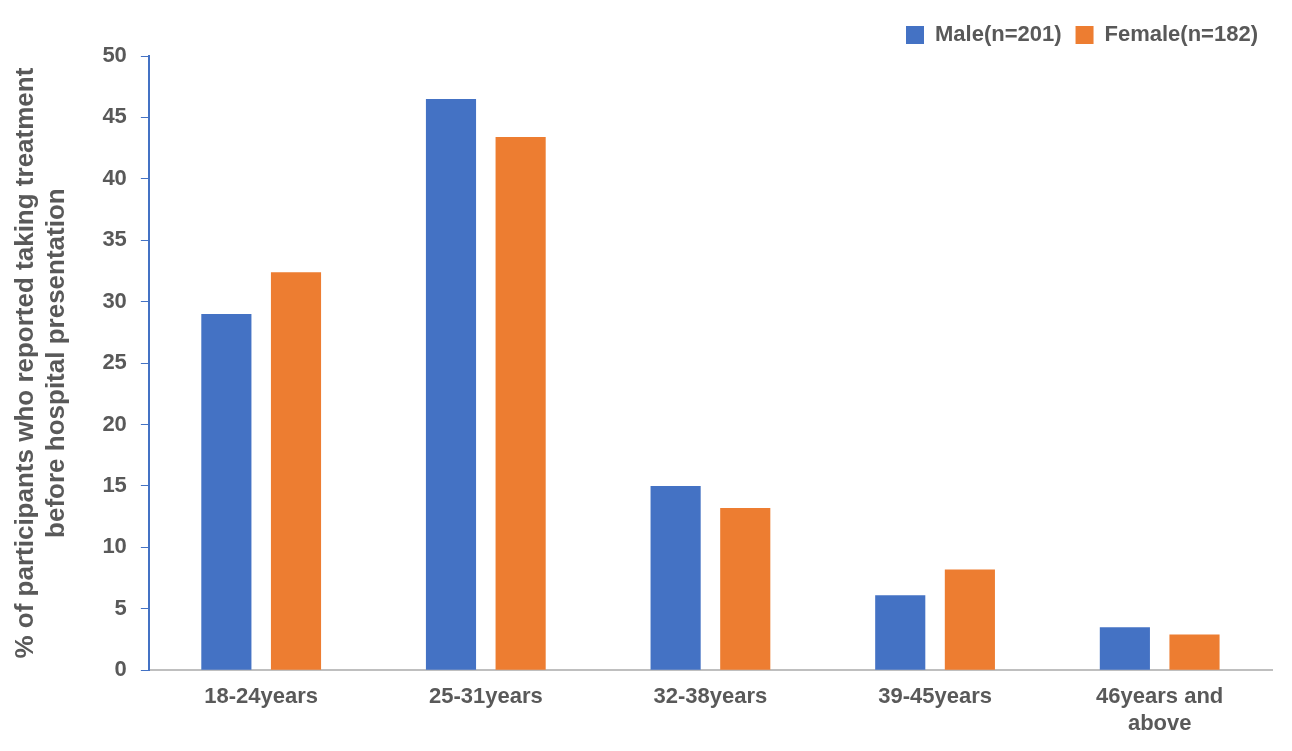  I want to click on y-tick-label: 45, so click(114, 116).